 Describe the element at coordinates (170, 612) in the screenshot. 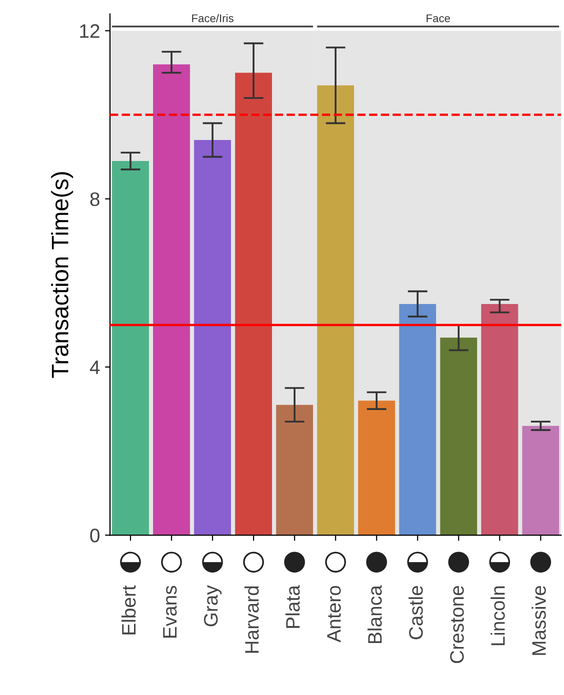

I see `x-tick-label: Evans` at that location.